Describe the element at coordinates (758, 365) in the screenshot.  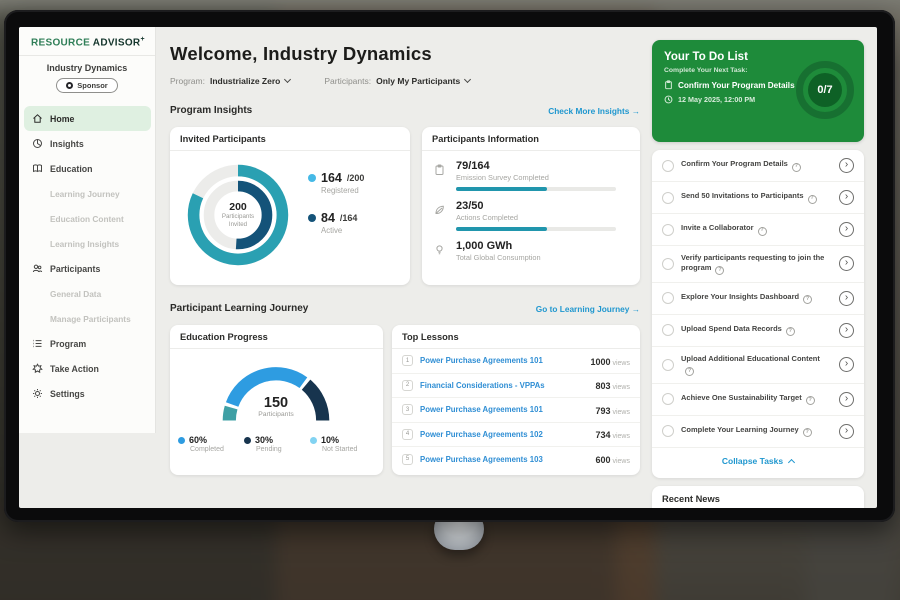
I see `task-row: Upload Additional Educational Content` at that location.